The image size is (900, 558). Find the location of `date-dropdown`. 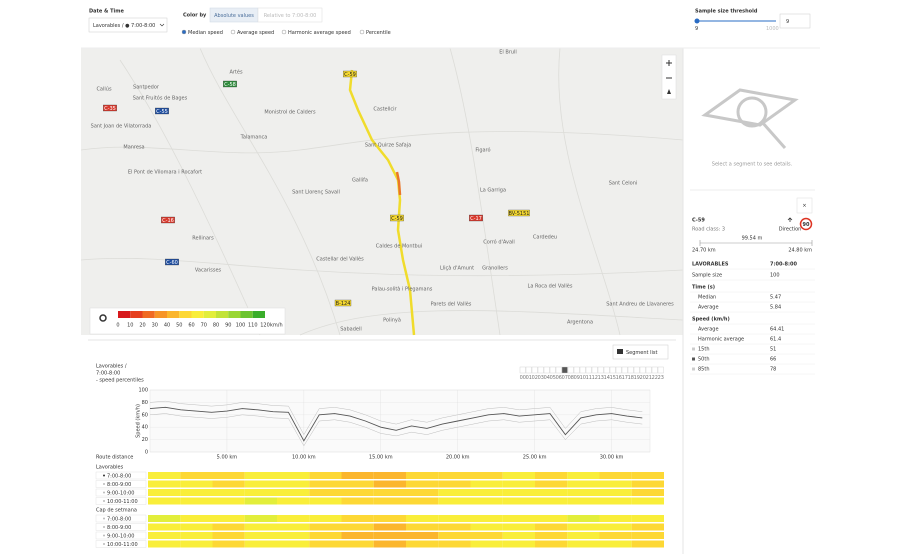

date-dropdown is located at coordinates (128, 25).